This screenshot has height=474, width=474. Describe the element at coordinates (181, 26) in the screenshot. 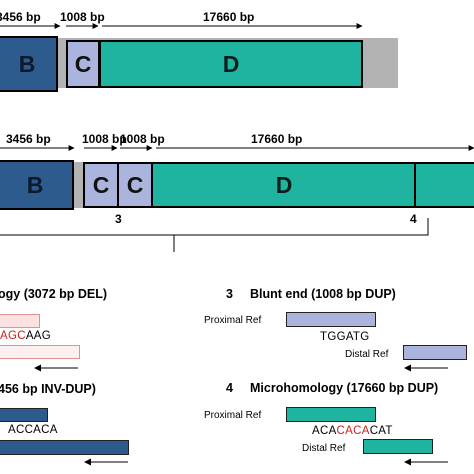

I see `top-span-arrows` at that location.